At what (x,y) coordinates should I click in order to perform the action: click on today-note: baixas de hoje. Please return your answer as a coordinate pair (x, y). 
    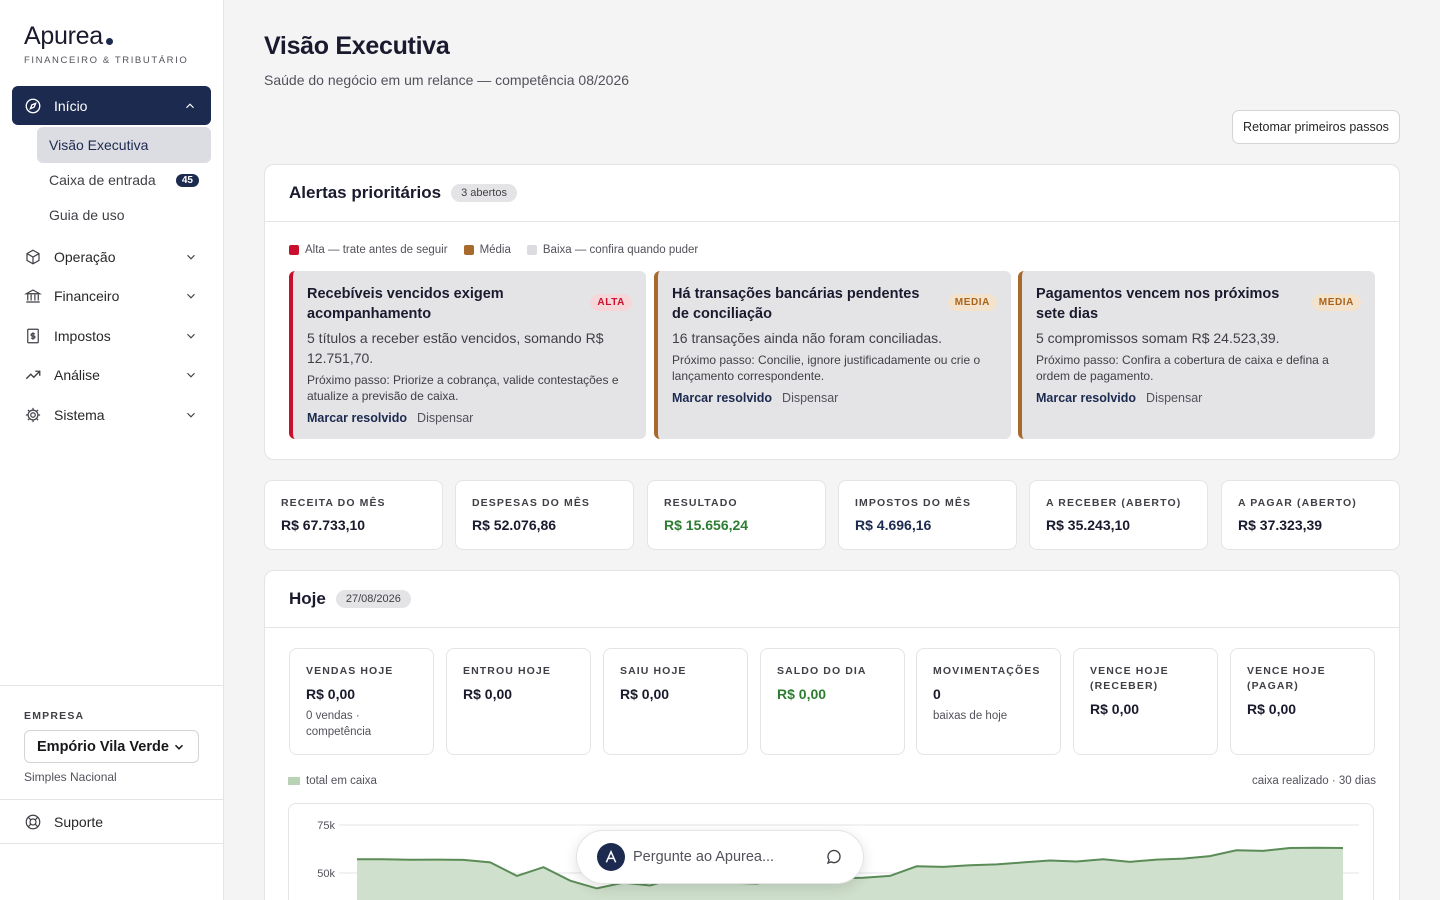
    Looking at the image, I should click on (970, 716).